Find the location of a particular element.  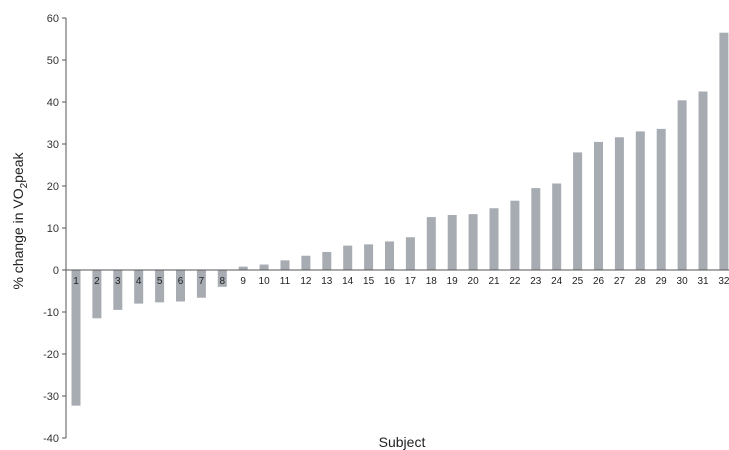

x-category-label: 21 is located at coordinates (494, 281).